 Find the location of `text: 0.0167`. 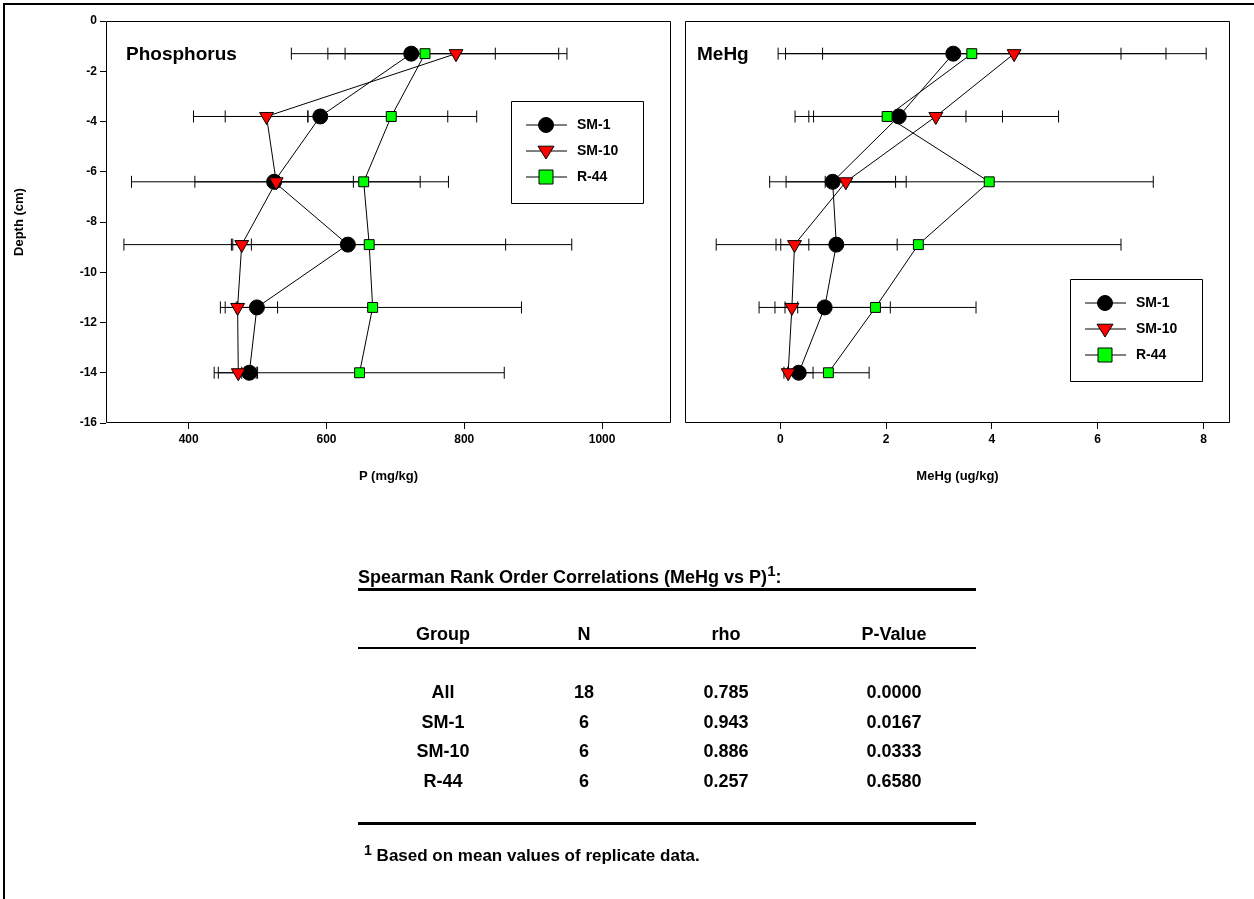

text: 0.0167 is located at coordinates (894, 721).